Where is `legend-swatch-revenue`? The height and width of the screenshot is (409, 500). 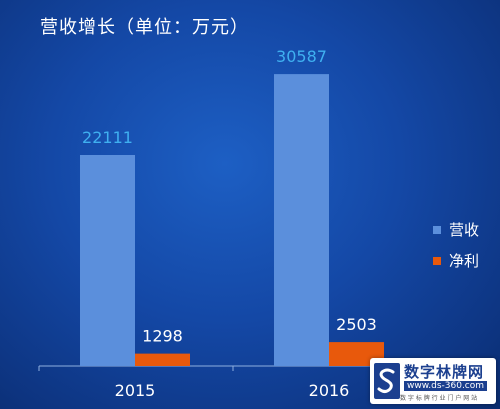
legend-swatch-revenue is located at coordinates (437, 229).